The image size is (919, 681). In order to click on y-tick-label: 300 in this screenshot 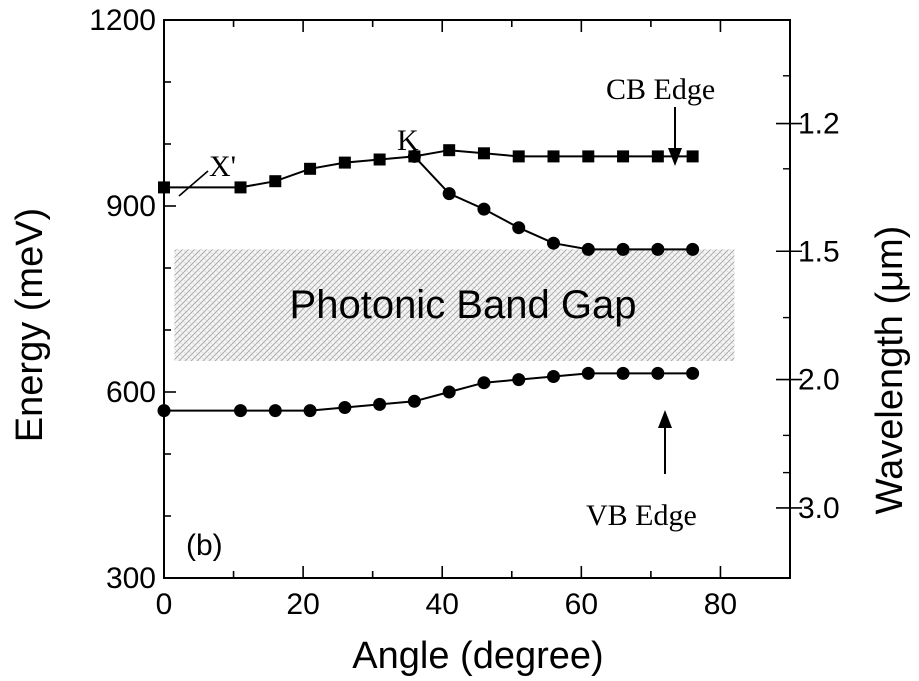, I will do `click(131, 578)`.